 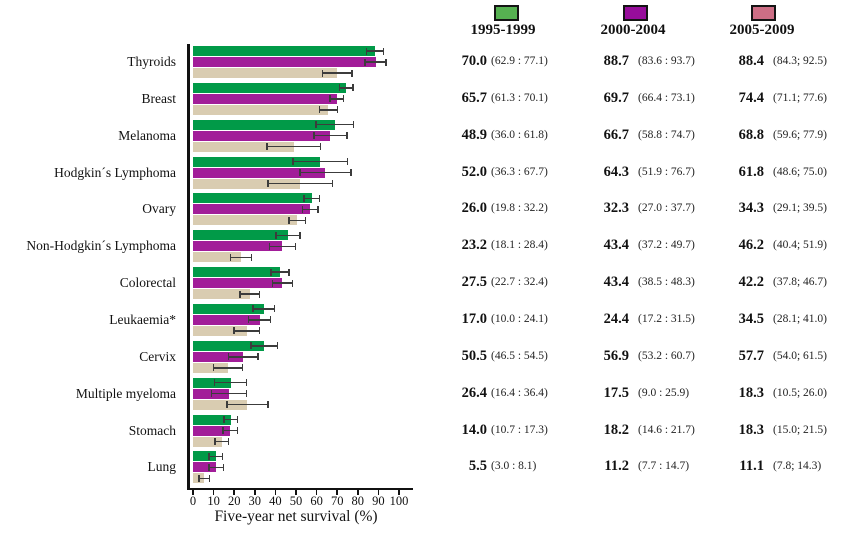 I want to click on category-label: Colorectal, so click(x=147, y=283).